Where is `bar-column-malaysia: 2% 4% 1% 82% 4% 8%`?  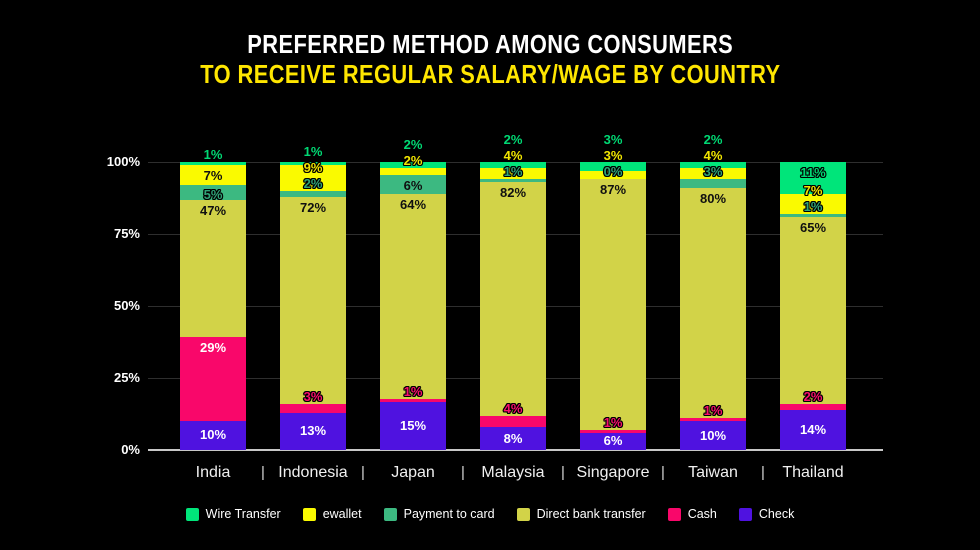 bar-column-malaysia: 2% 4% 1% 82% 4% 8% is located at coordinates (513, 291).